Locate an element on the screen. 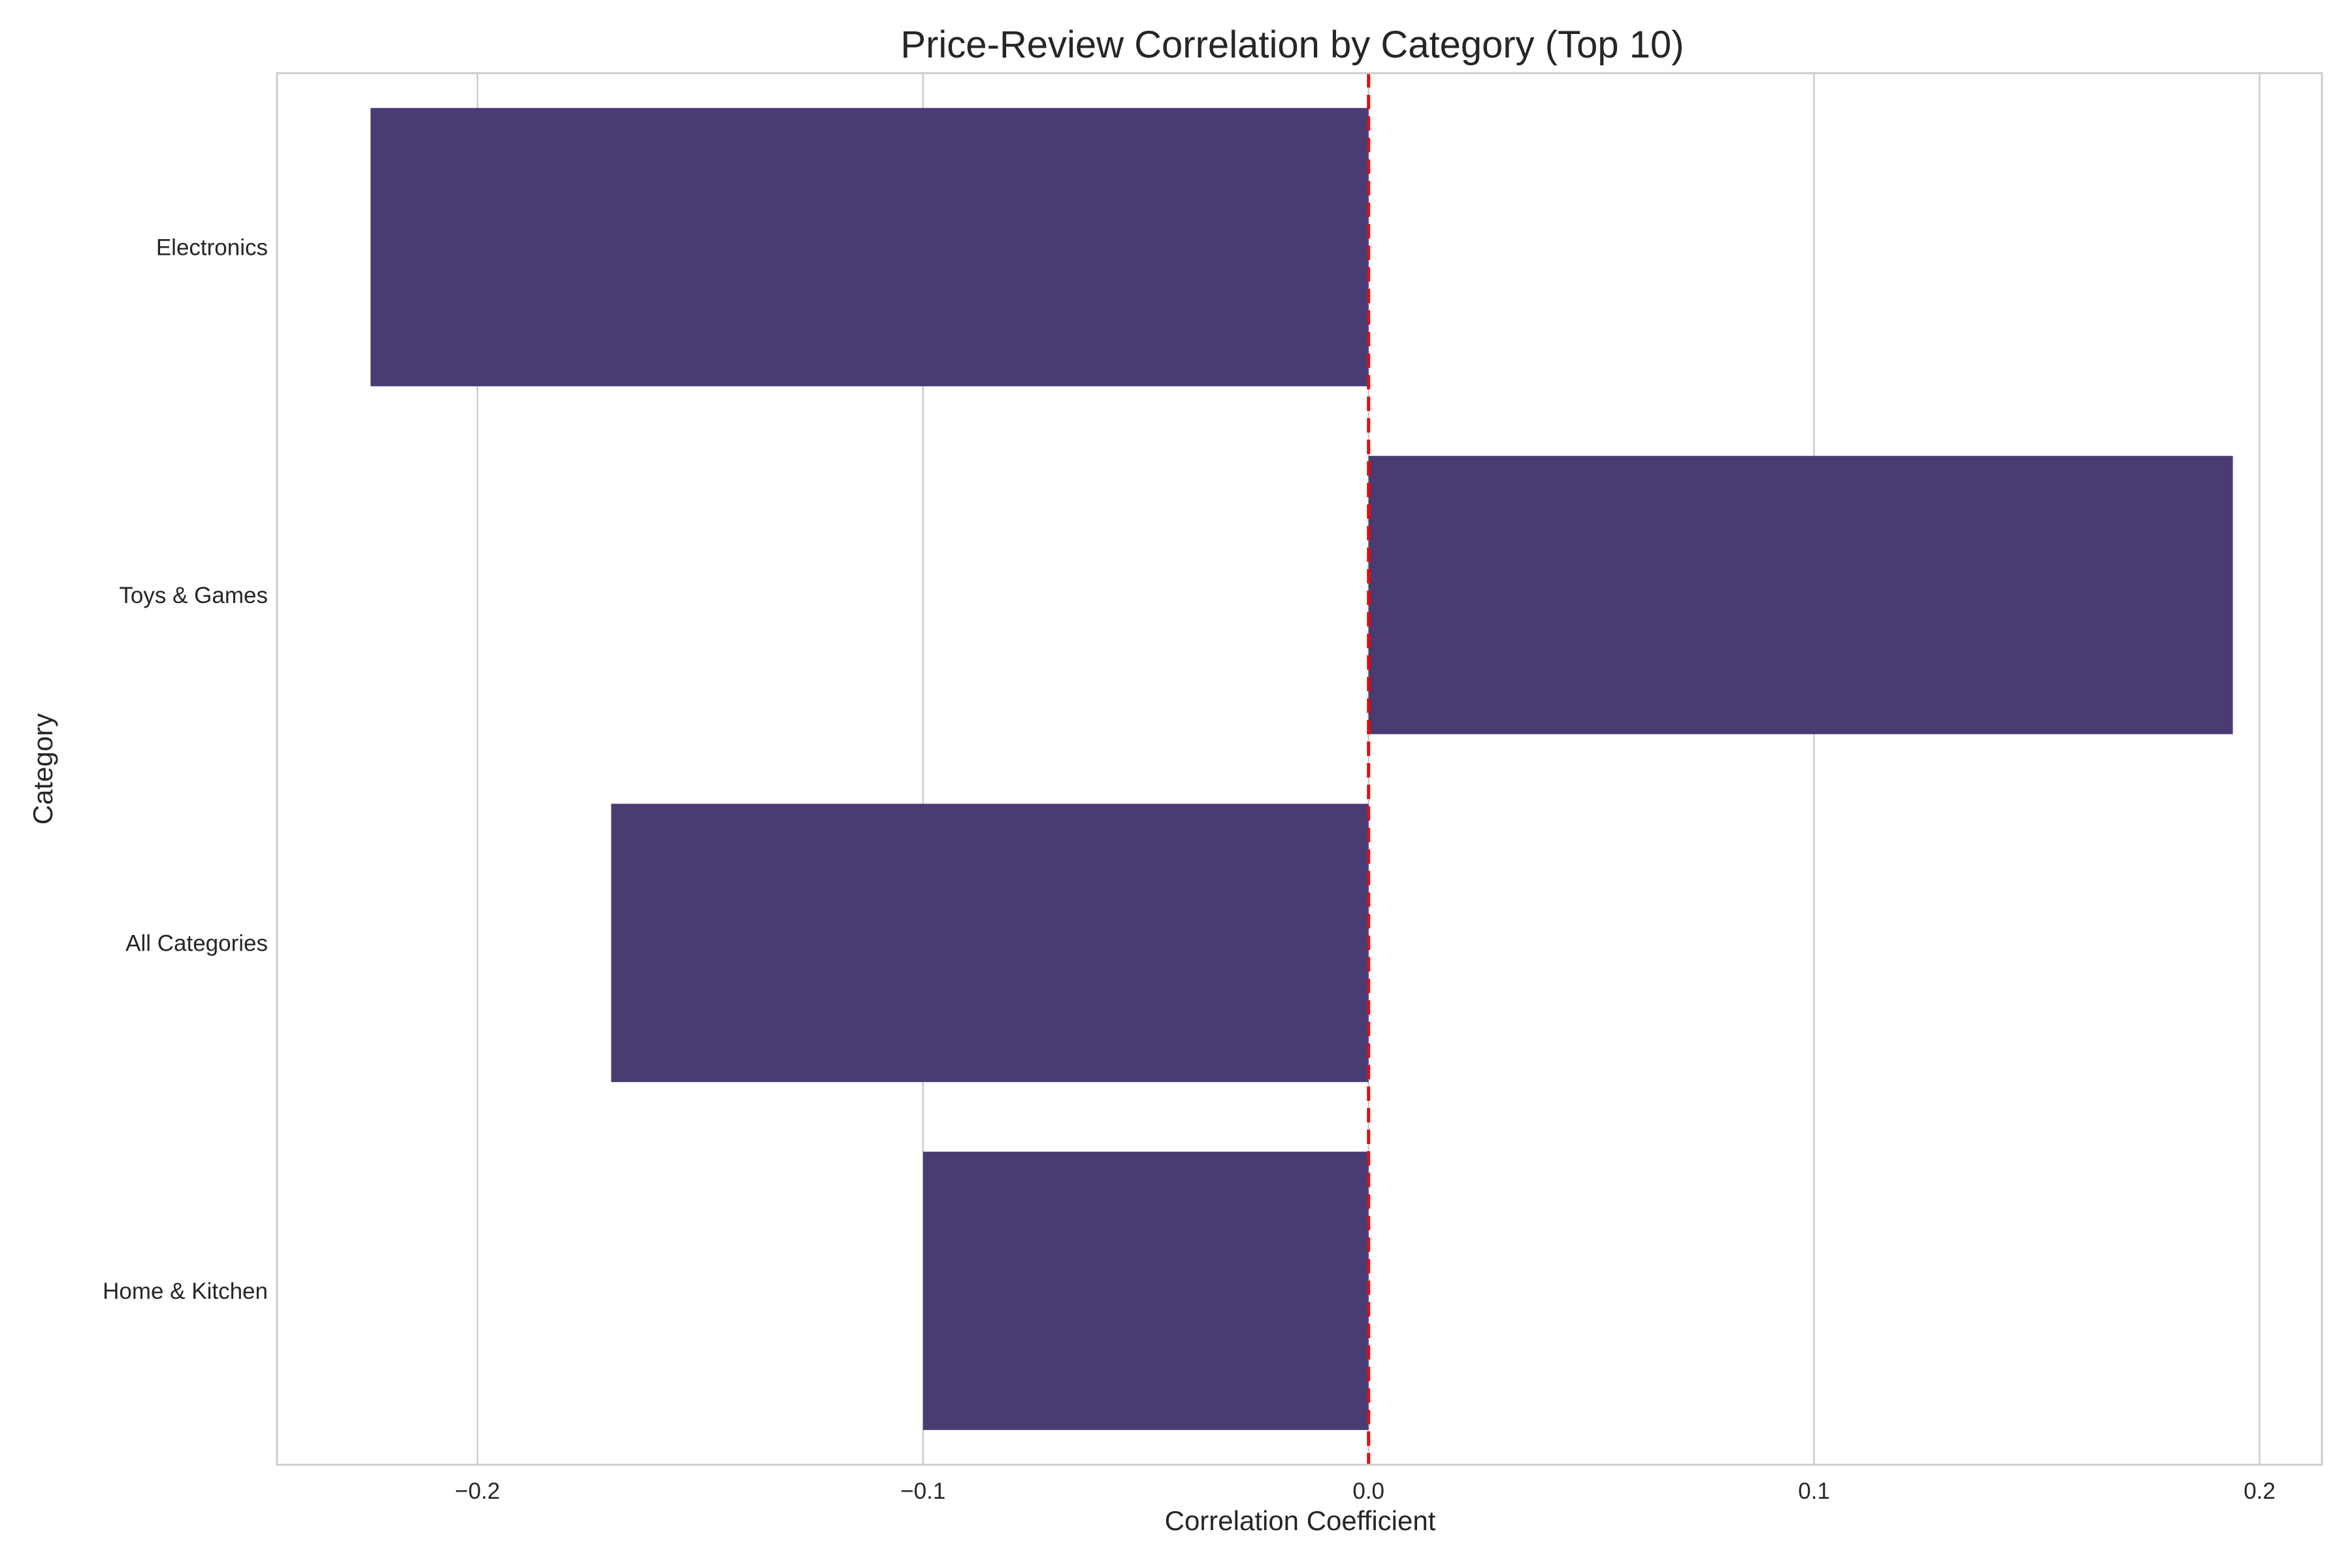 This screenshot has width=2352, height=1568. x-tick-label: 0.0 is located at coordinates (1368, 1491).